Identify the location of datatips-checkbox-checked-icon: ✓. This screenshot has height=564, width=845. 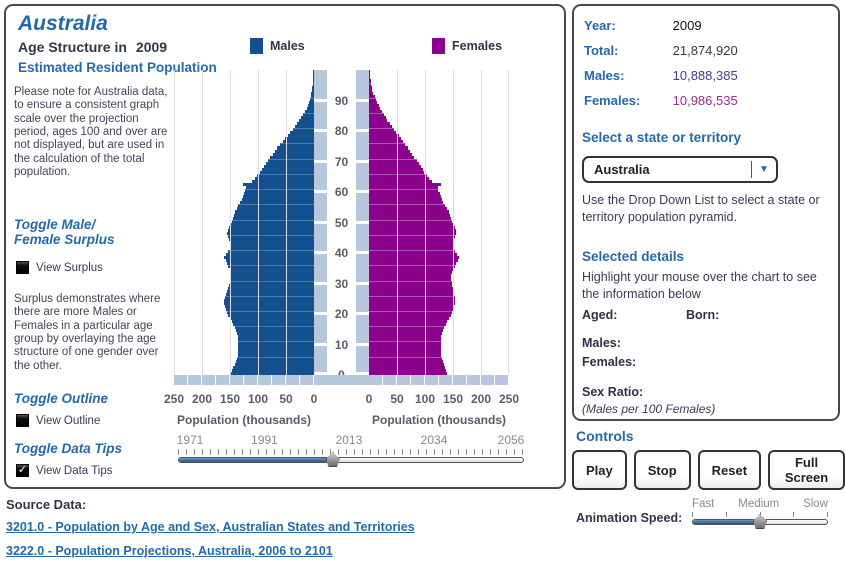
(22, 470).